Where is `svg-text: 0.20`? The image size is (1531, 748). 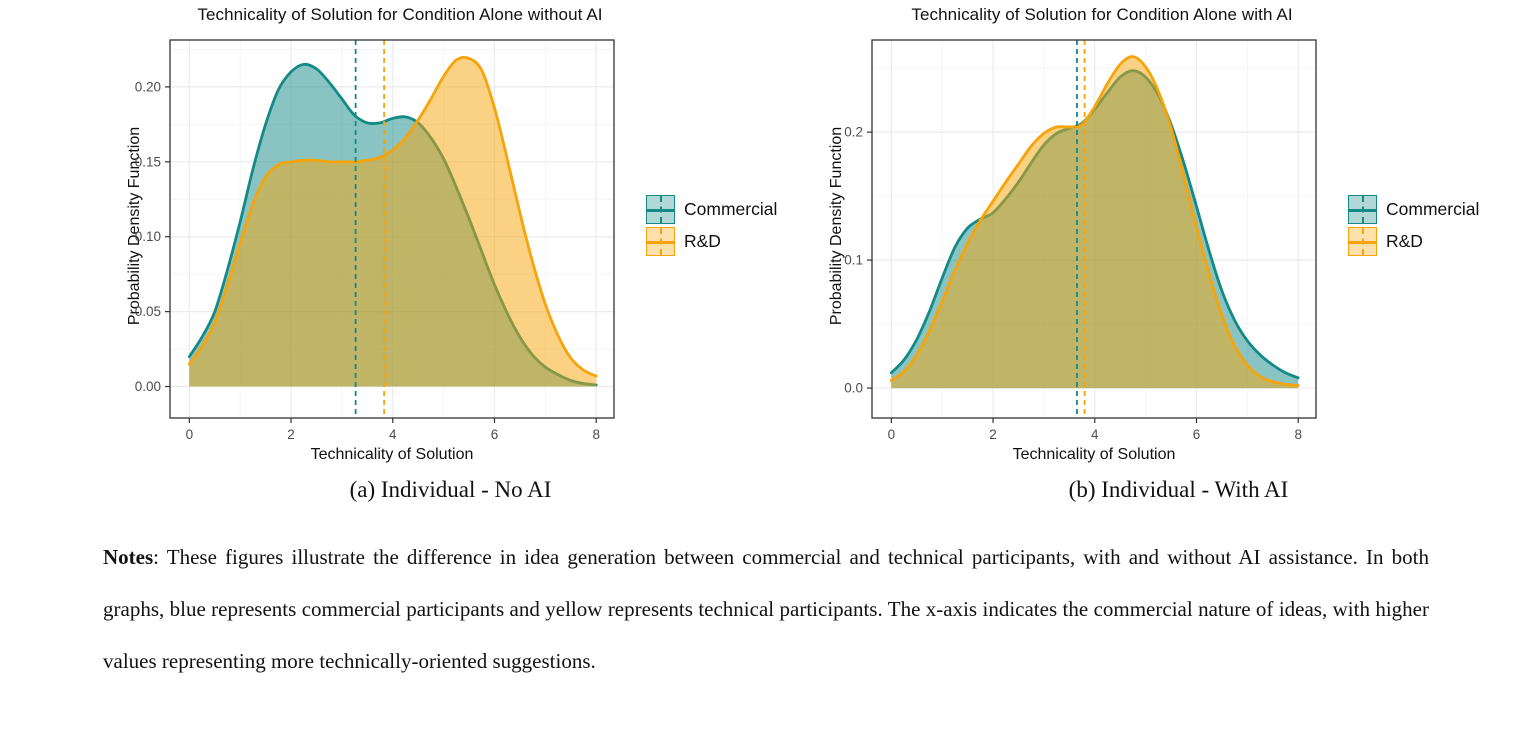 svg-text: 0.20 is located at coordinates (148, 86).